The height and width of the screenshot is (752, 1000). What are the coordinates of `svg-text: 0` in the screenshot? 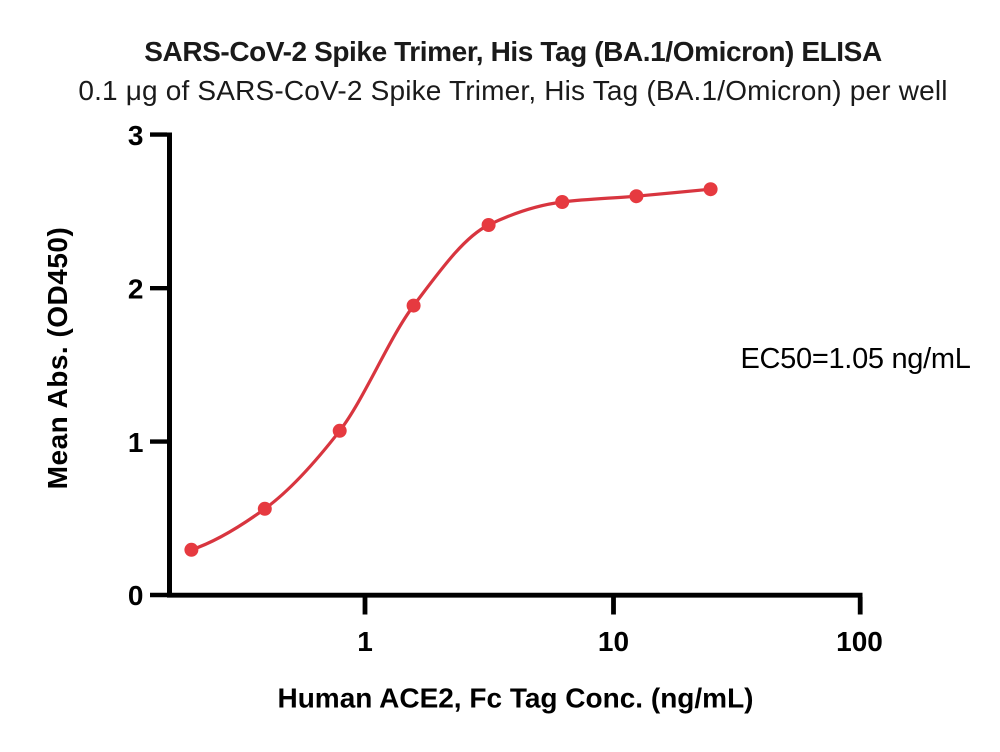 It's located at (136, 595).